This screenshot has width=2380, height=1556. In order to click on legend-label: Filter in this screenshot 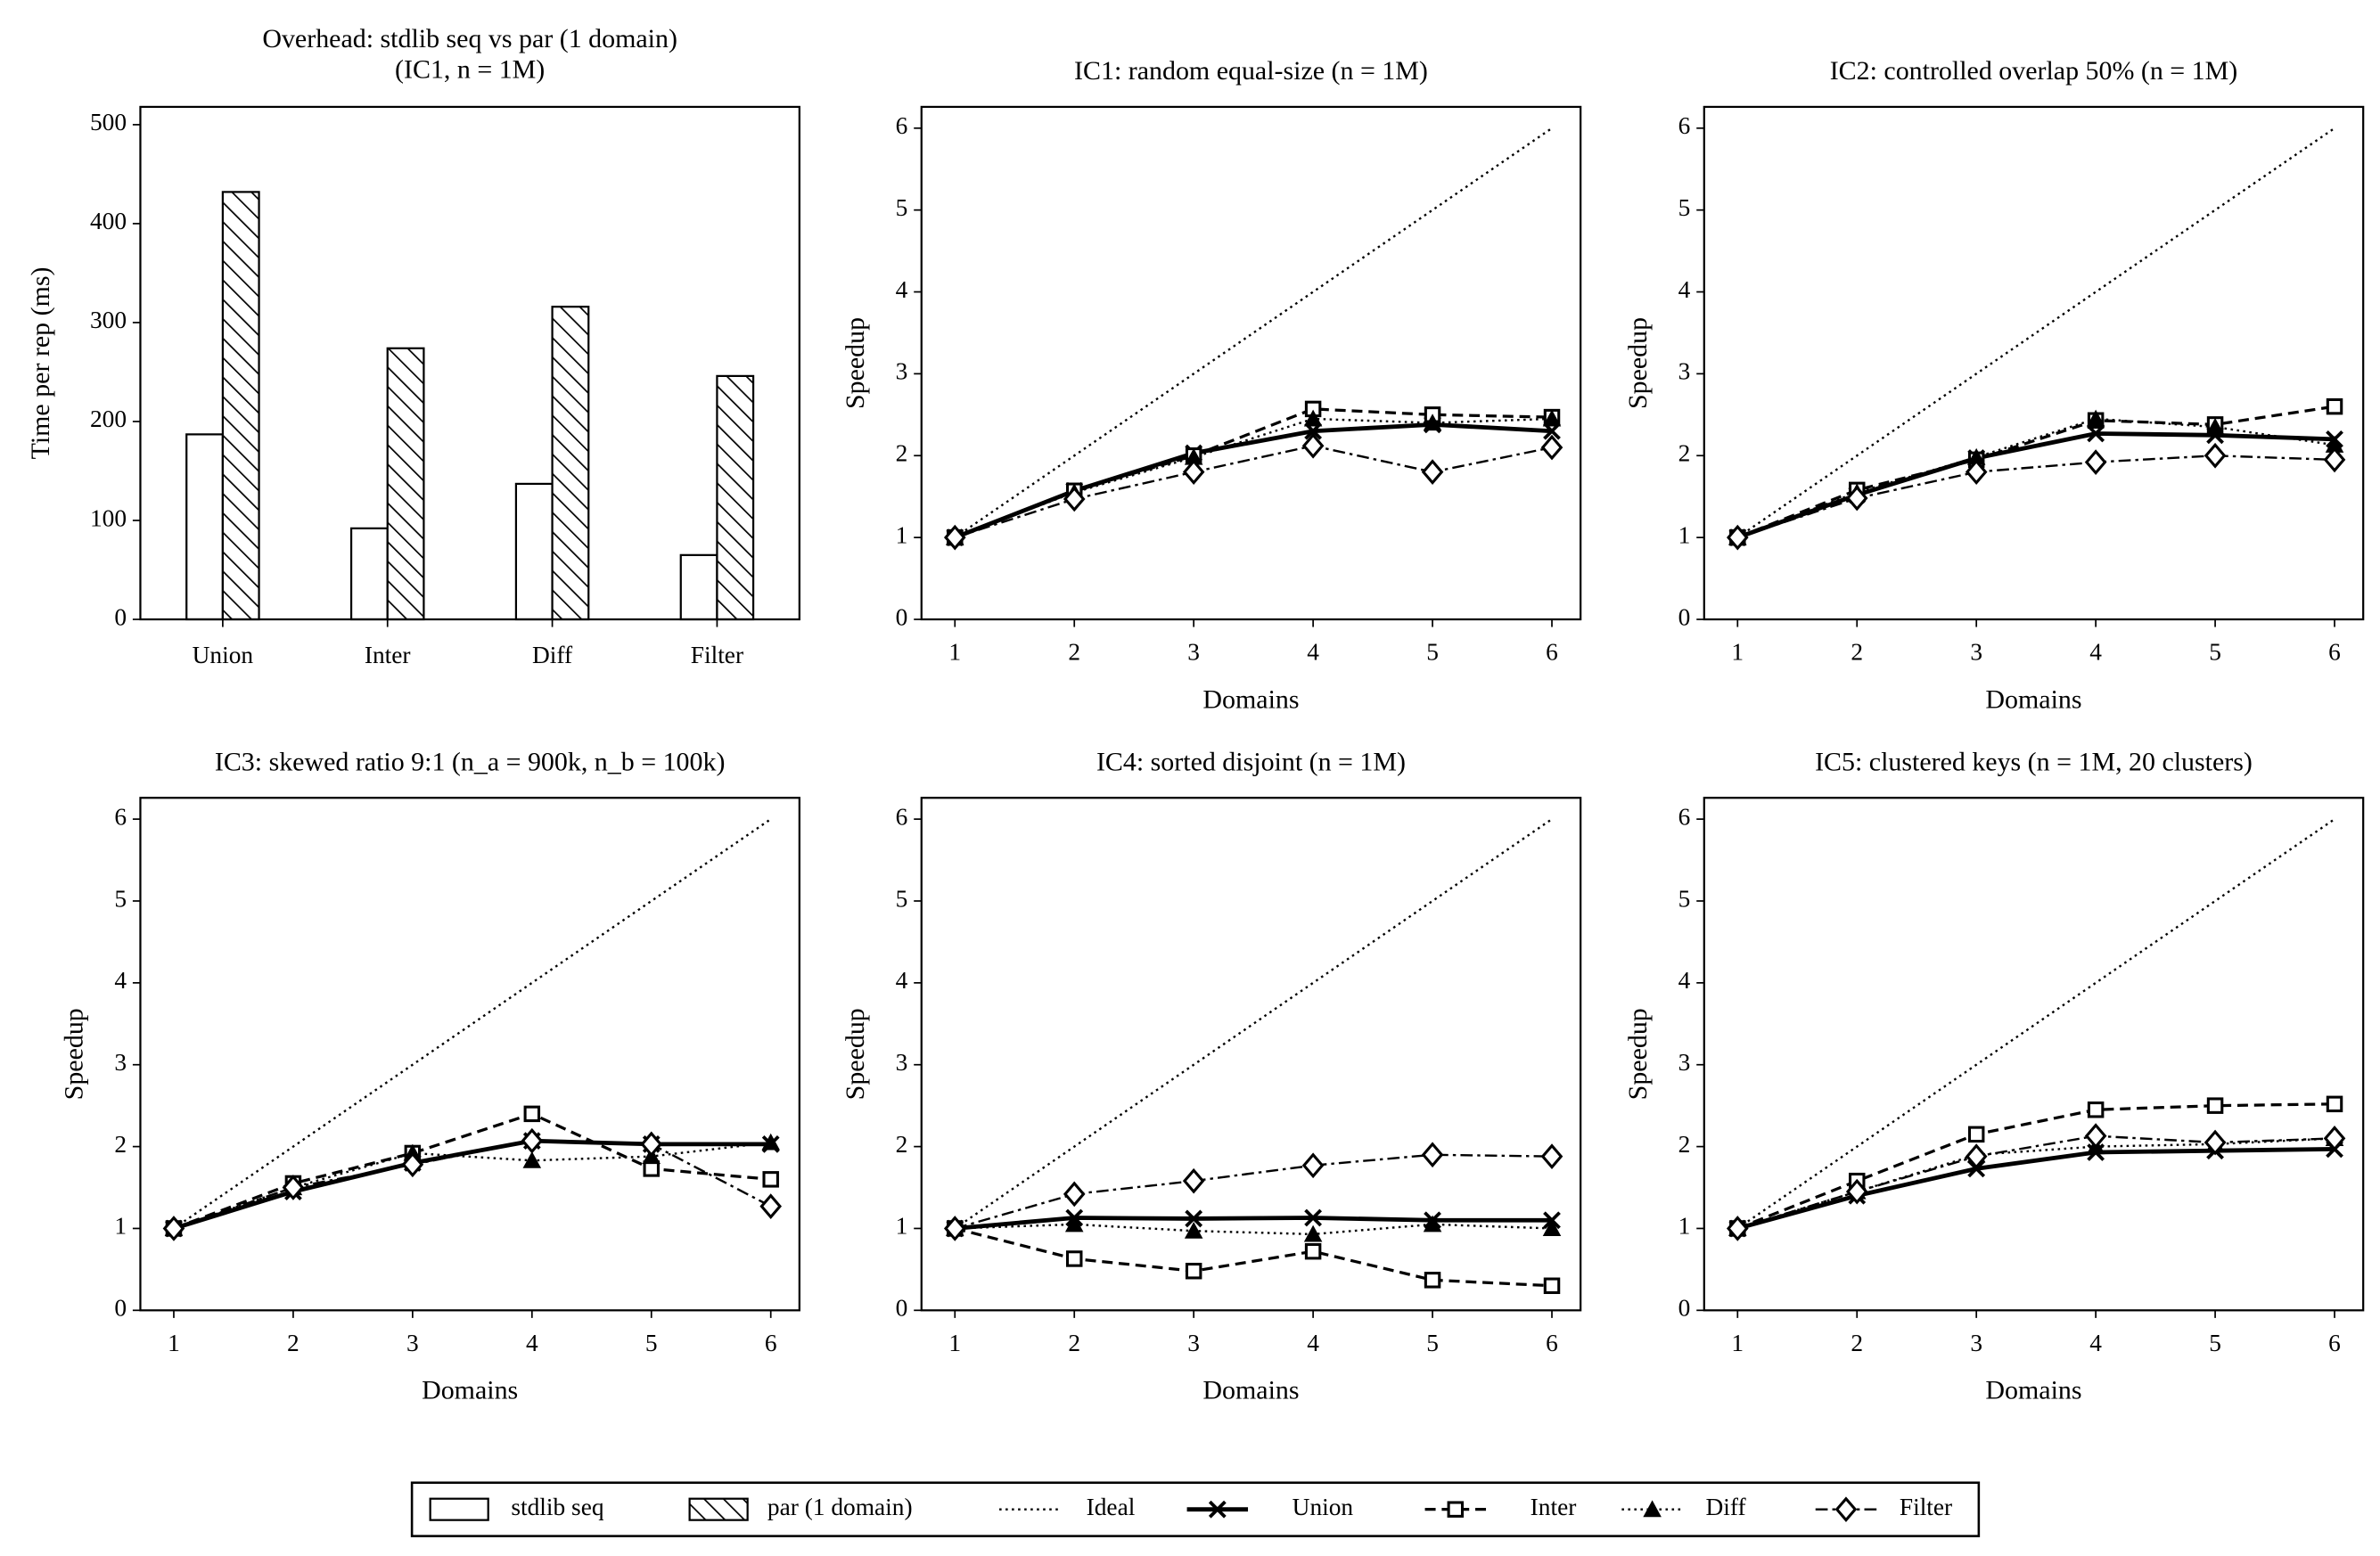, I will do `click(1926, 1507)`.